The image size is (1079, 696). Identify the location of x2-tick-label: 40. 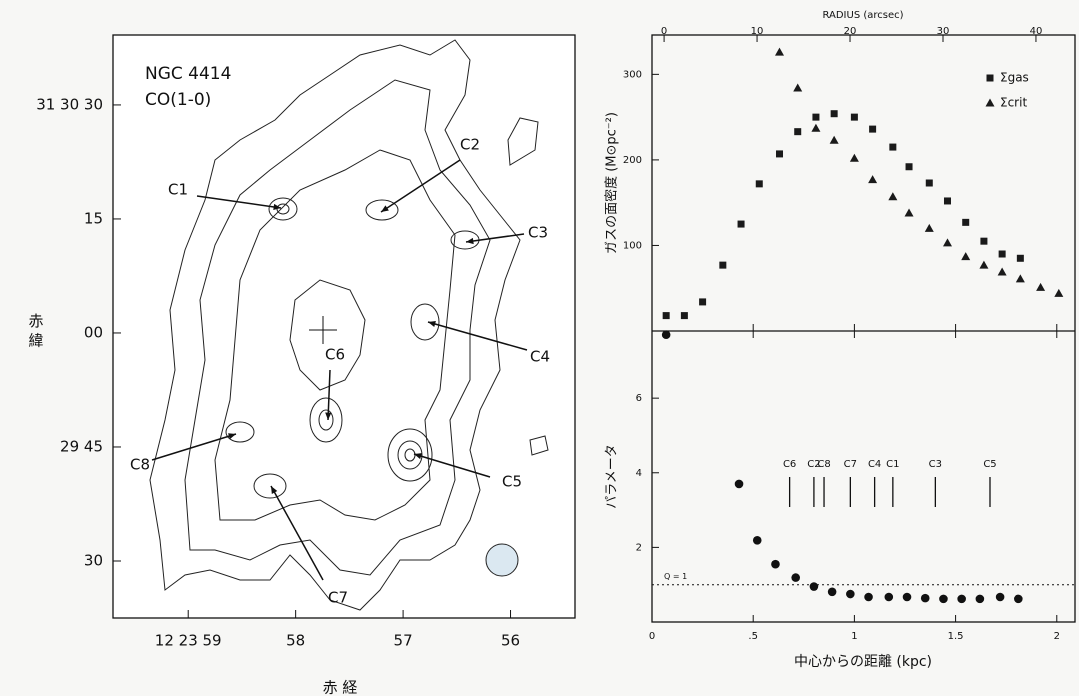
(1036, 31).